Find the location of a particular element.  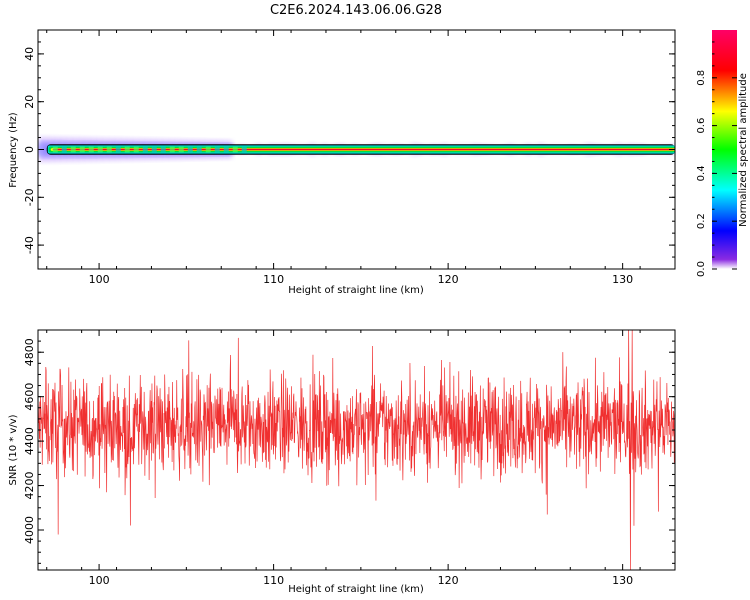

spectrogram-x-axis-label: Height of straight line (km) is located at coordinates (356, 290).